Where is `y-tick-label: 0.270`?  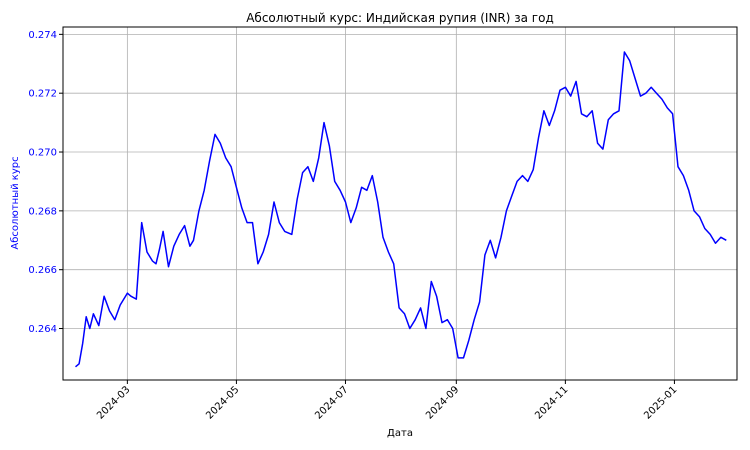
y-tick-label: 0.270 is located at coordinates (42, 153).